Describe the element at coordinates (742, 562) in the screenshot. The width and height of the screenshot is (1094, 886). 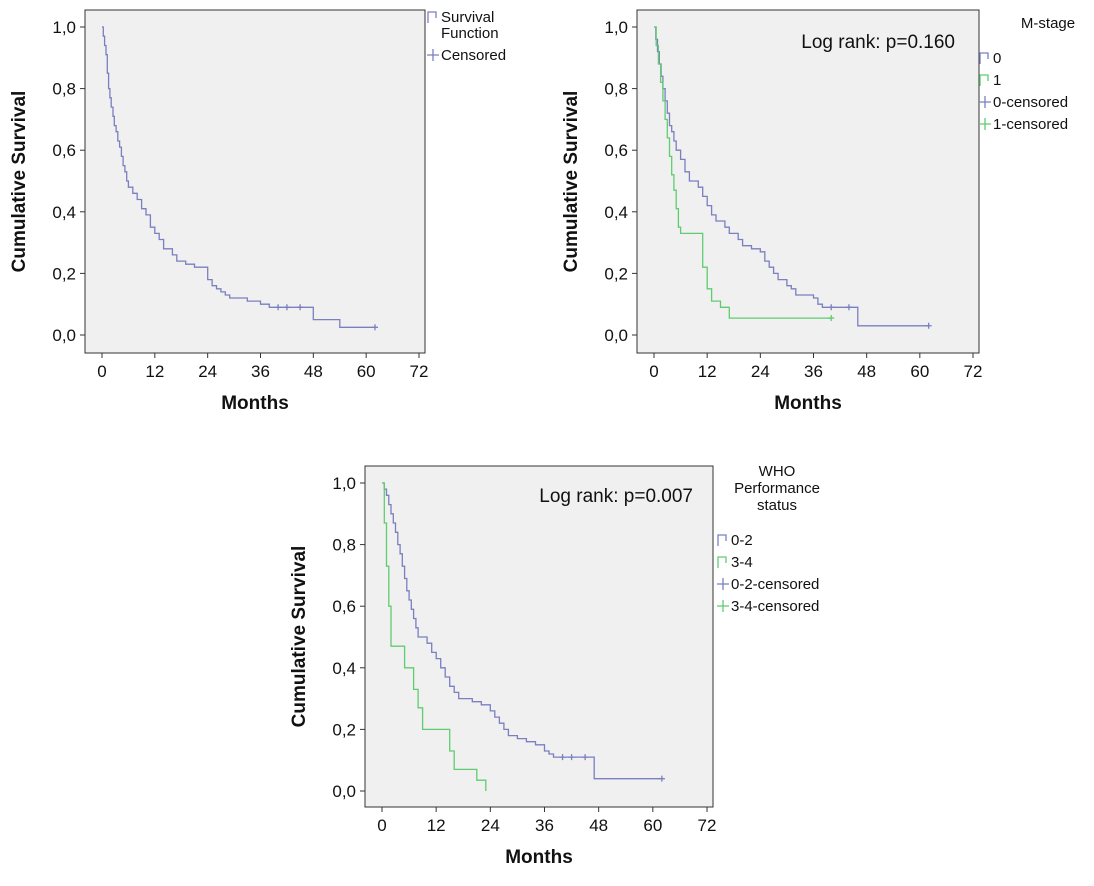
I see `legend-label: 3-4` at that location.